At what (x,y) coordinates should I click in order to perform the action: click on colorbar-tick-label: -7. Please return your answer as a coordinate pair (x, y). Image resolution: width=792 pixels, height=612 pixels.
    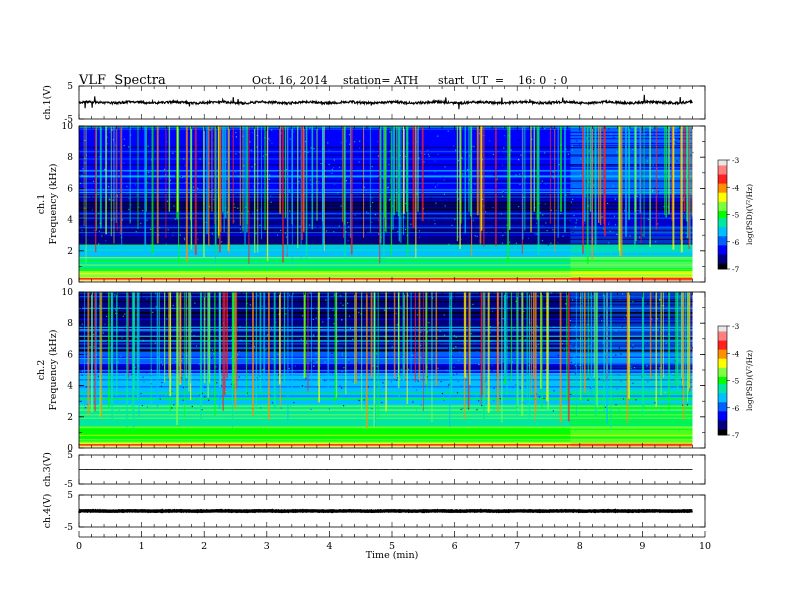
    Looking at the image, I should click on (736, 435).